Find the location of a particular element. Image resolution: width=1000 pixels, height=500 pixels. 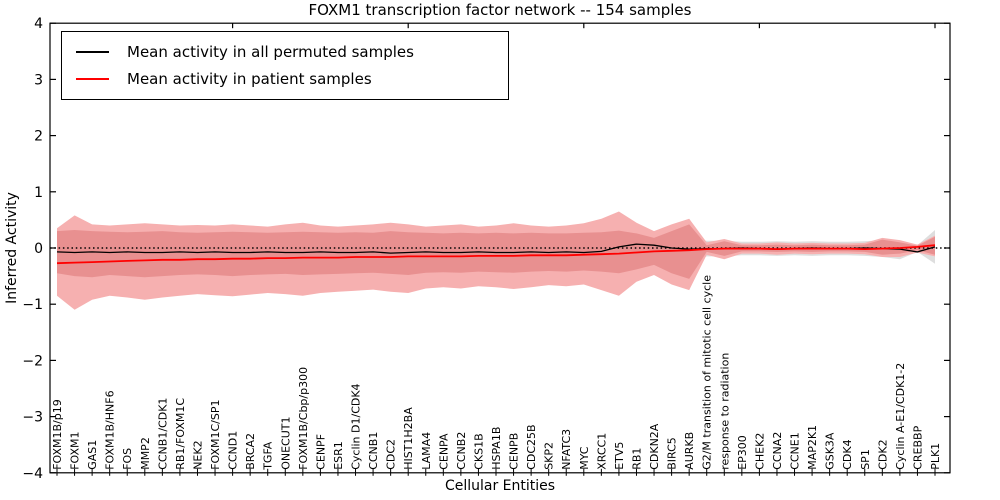

x-tick-label: CDKN2A is located at coordinates (654, 446).